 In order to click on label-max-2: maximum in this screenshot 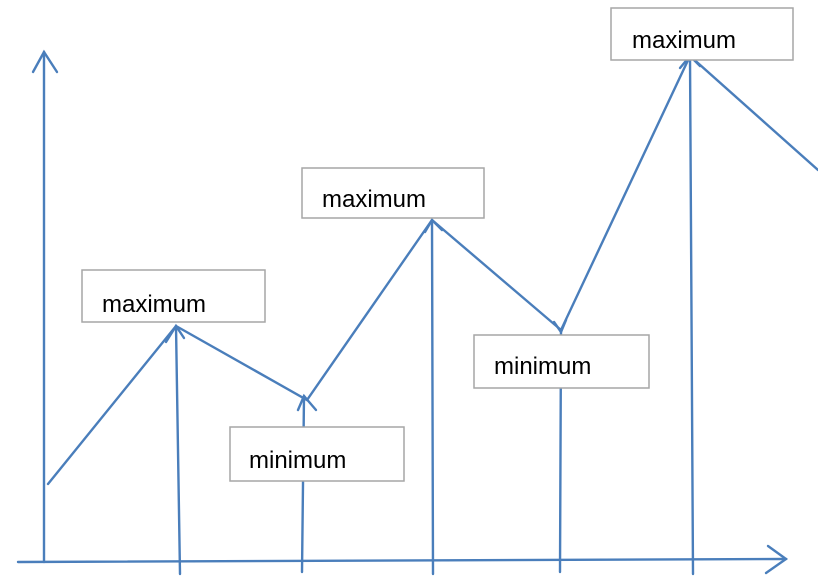, I will do `click(393, 193)`.